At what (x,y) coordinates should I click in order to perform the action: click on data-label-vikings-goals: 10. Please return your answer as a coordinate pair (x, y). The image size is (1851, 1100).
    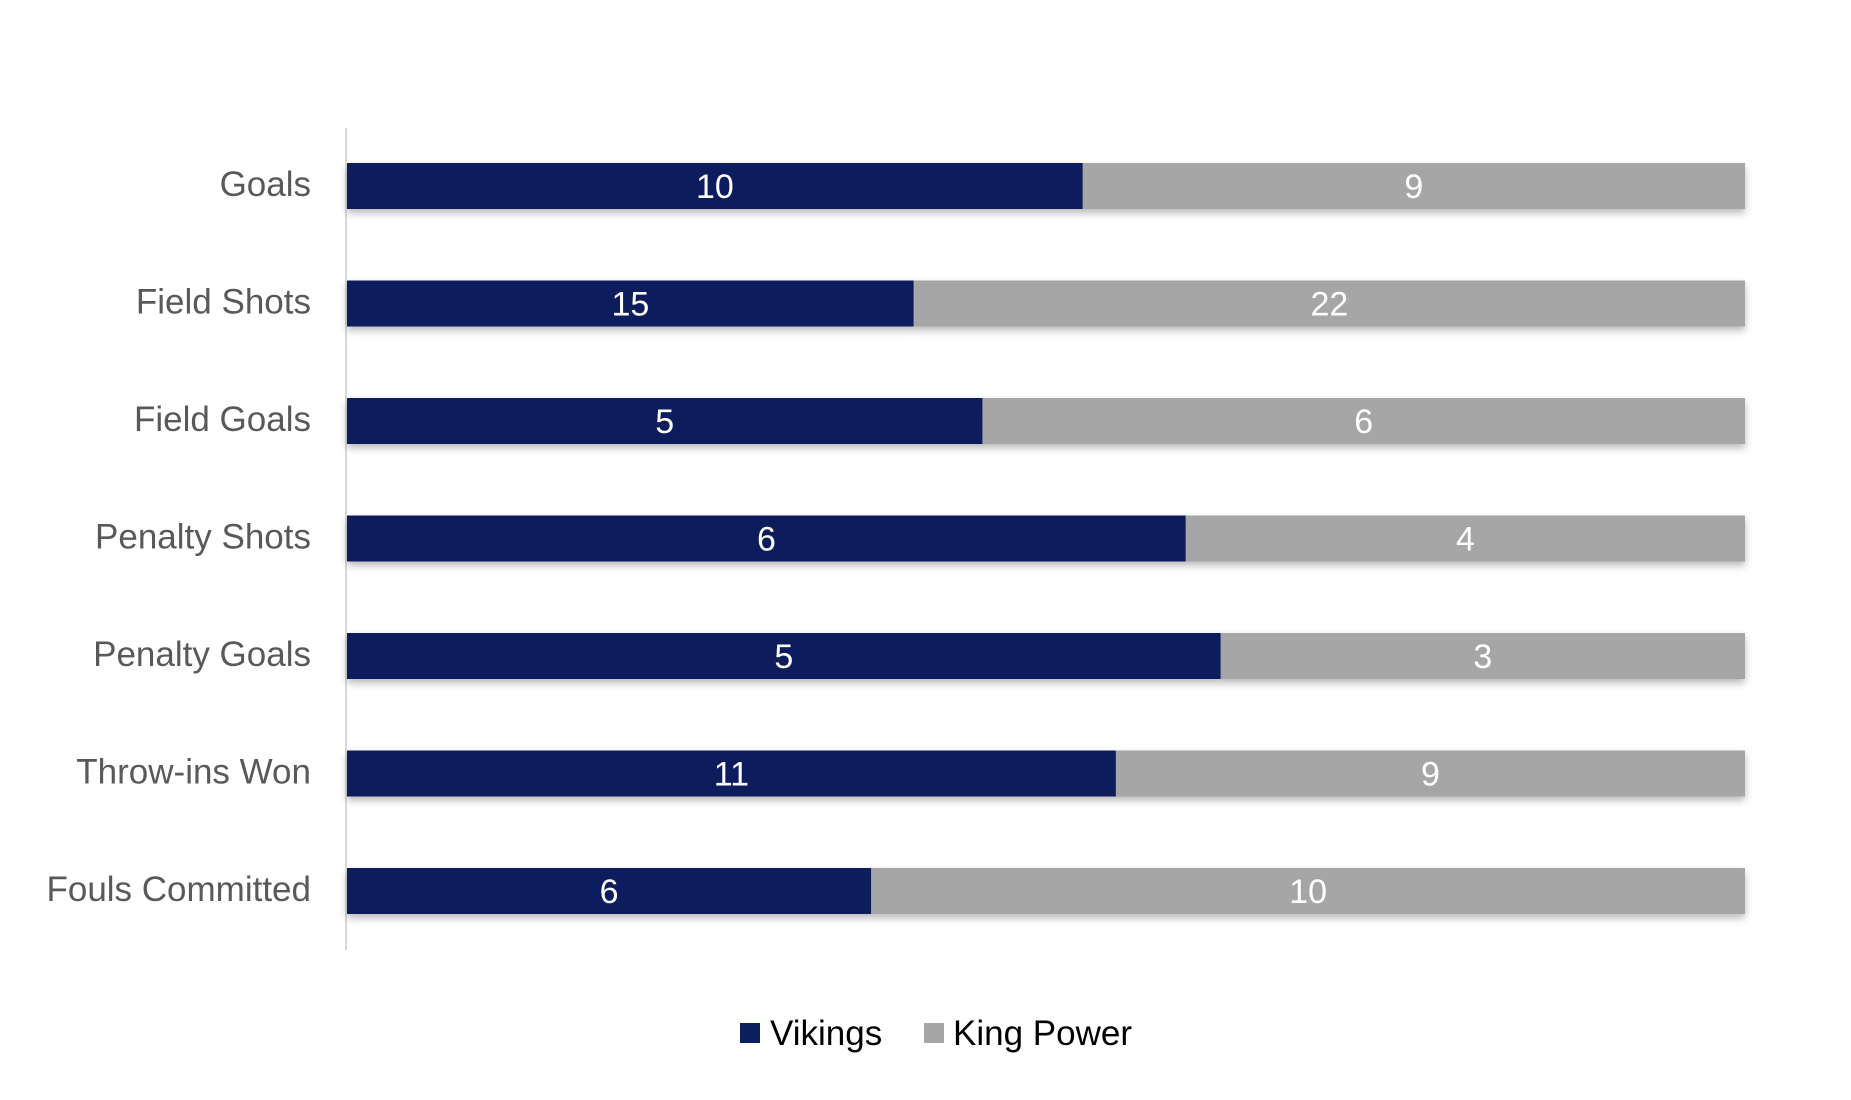
    Looking at the image, I should click on (715, 187).